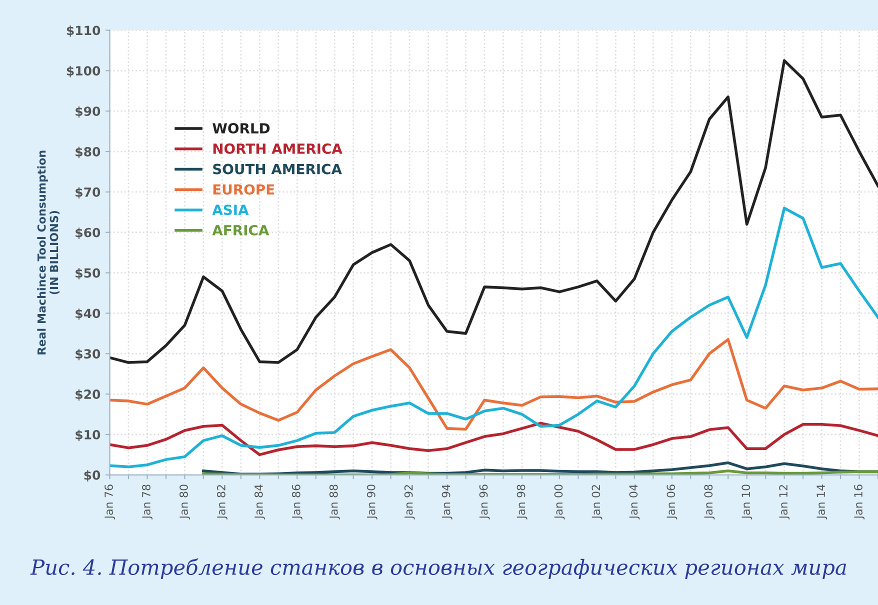  What do you see at coordinates (259, 502) in the screenshot?
I see `x-tick-label: Jan 84` at bounding box center [259, 502].